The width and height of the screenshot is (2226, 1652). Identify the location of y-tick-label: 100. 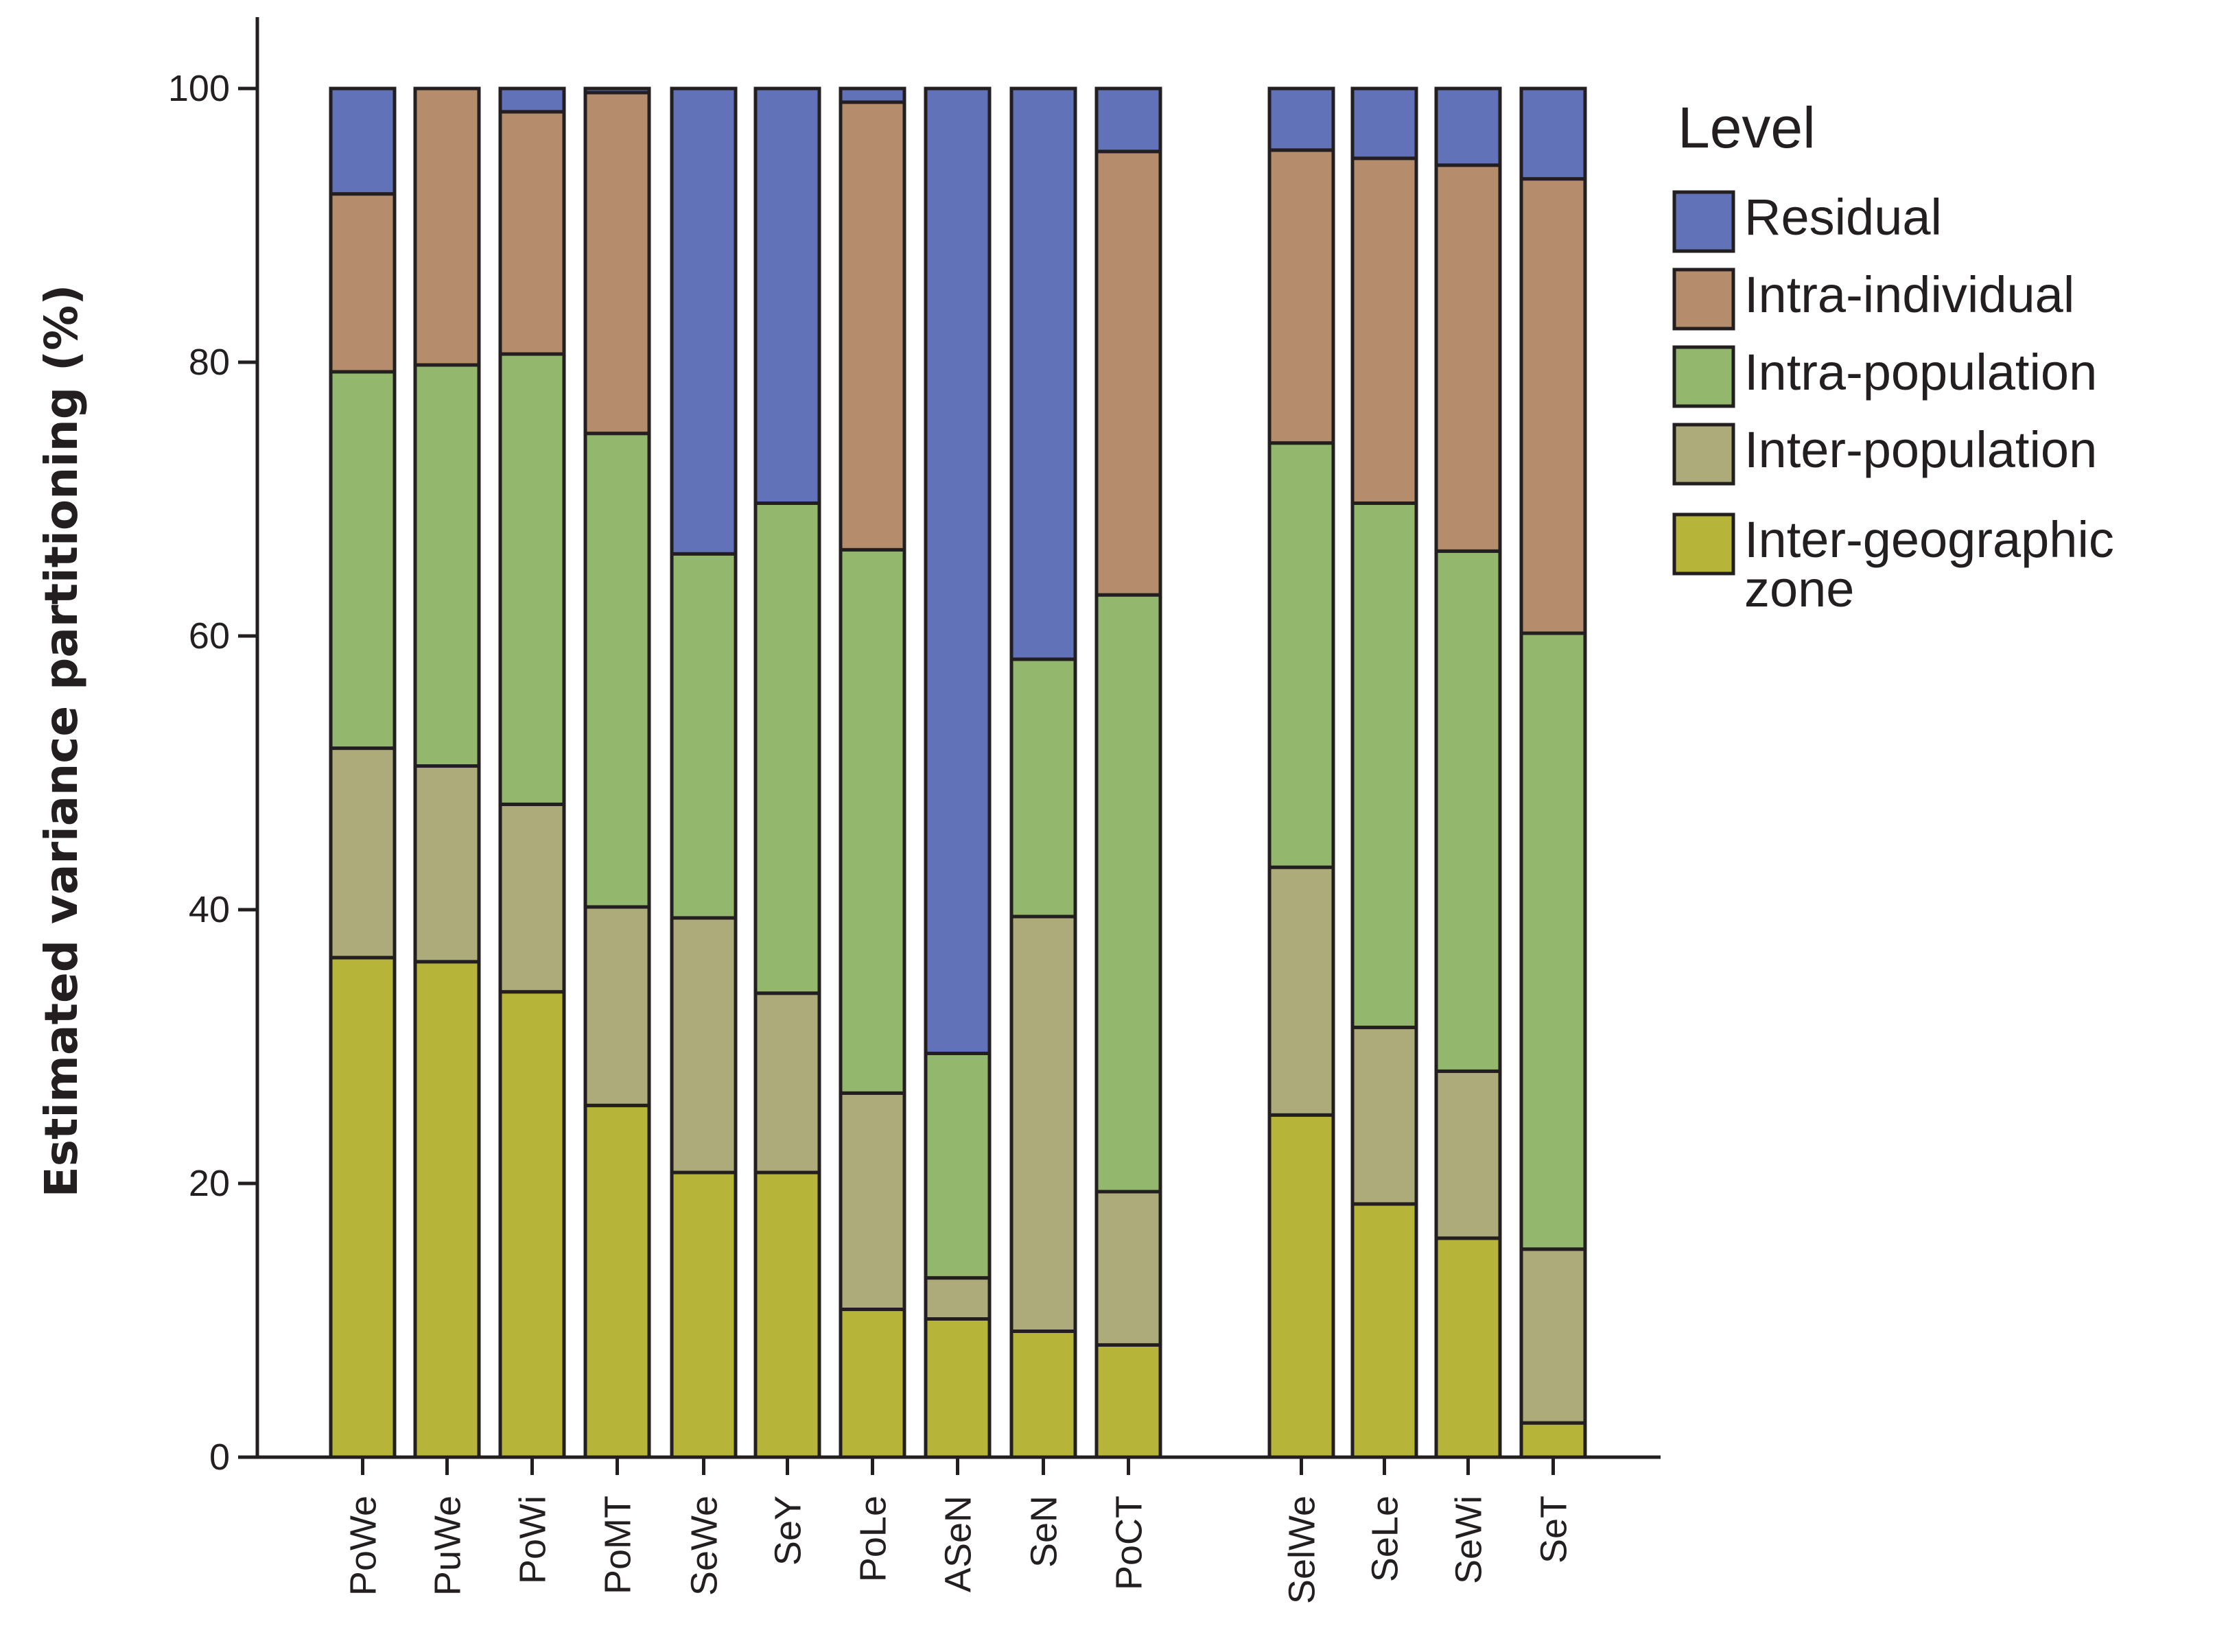
(199, 88).